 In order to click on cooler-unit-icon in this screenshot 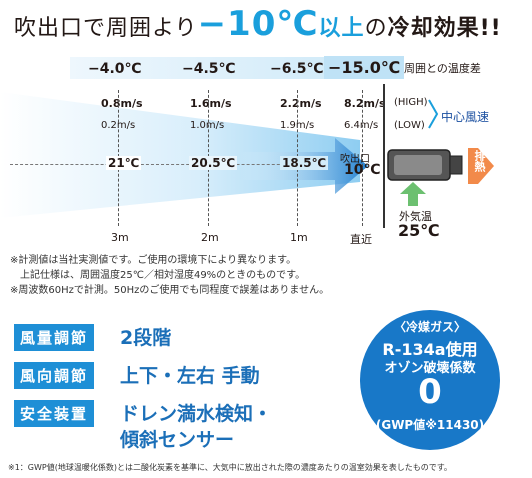, I will do `click(425, 165)`.